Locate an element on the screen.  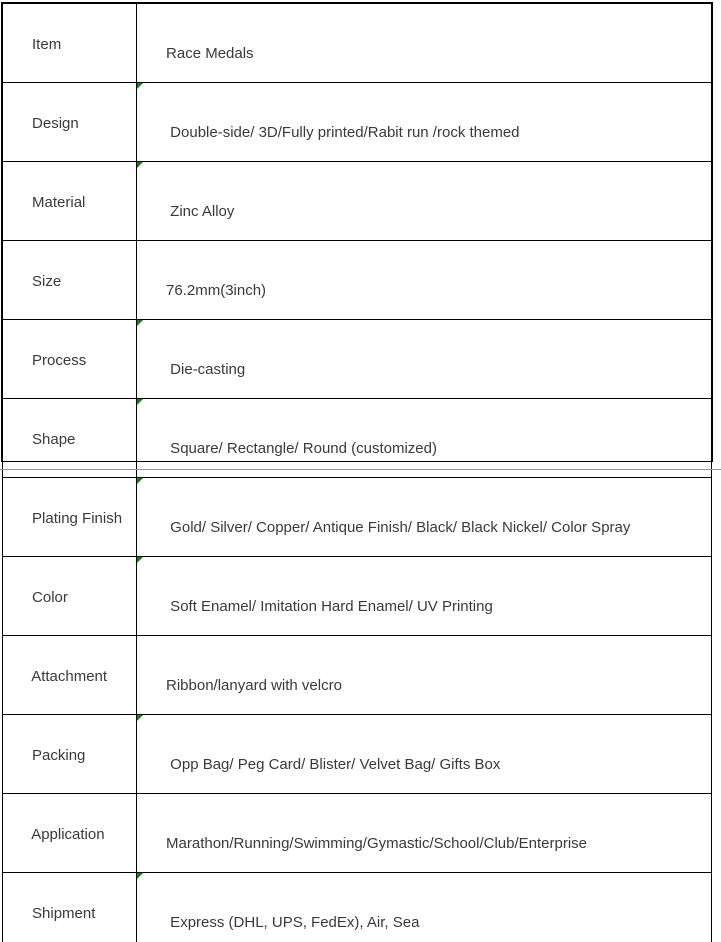
spec-label-cell: Material is located at coordinates (70, 201).